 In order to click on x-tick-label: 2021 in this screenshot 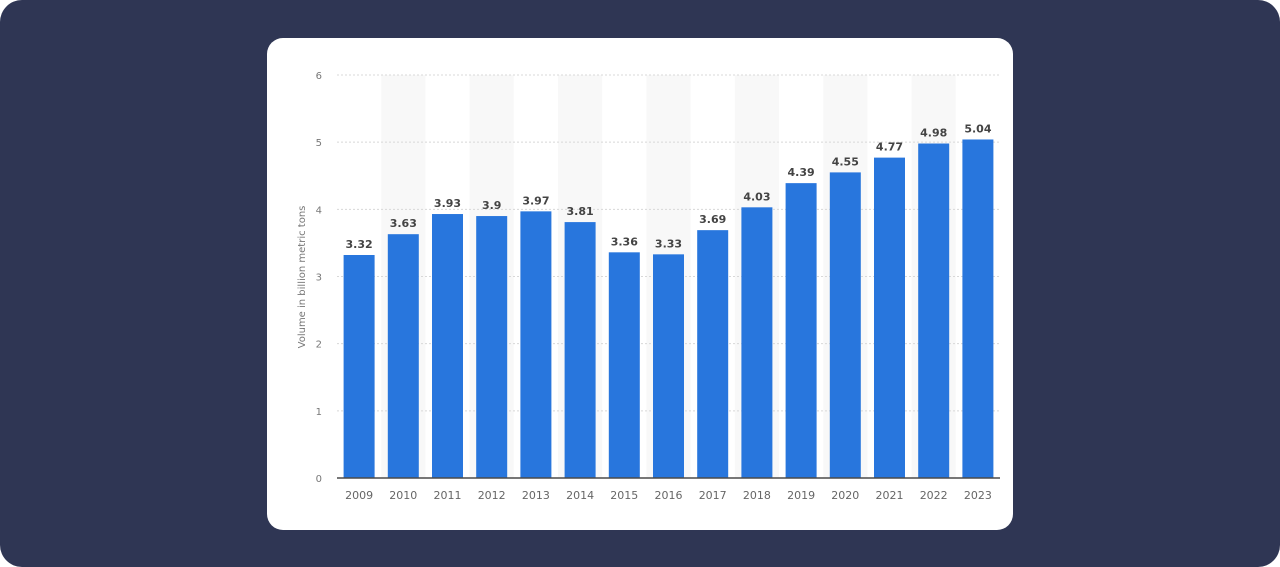, I will do `click(890, 495)`.